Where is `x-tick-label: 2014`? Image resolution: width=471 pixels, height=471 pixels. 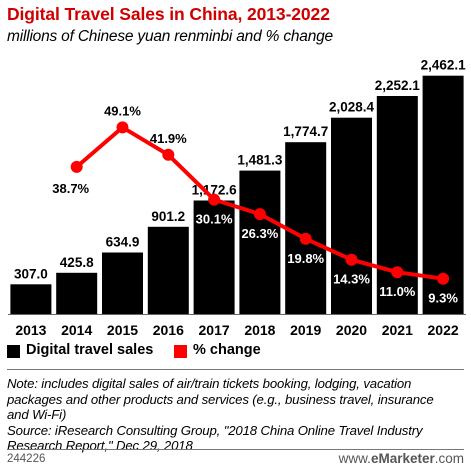 x-tick-label: 2014 is located at coordinates (76, 330).